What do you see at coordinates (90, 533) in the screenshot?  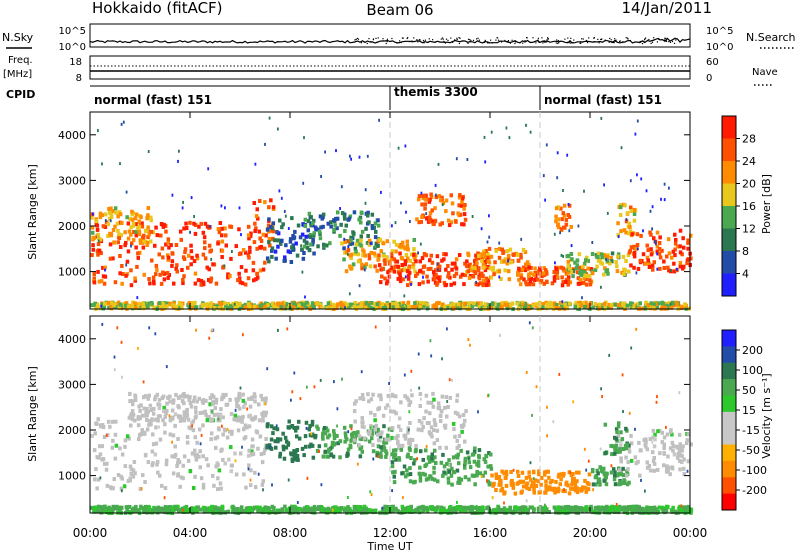 I see `x-tick-label: 00:00` at bounding box center [90, 533].